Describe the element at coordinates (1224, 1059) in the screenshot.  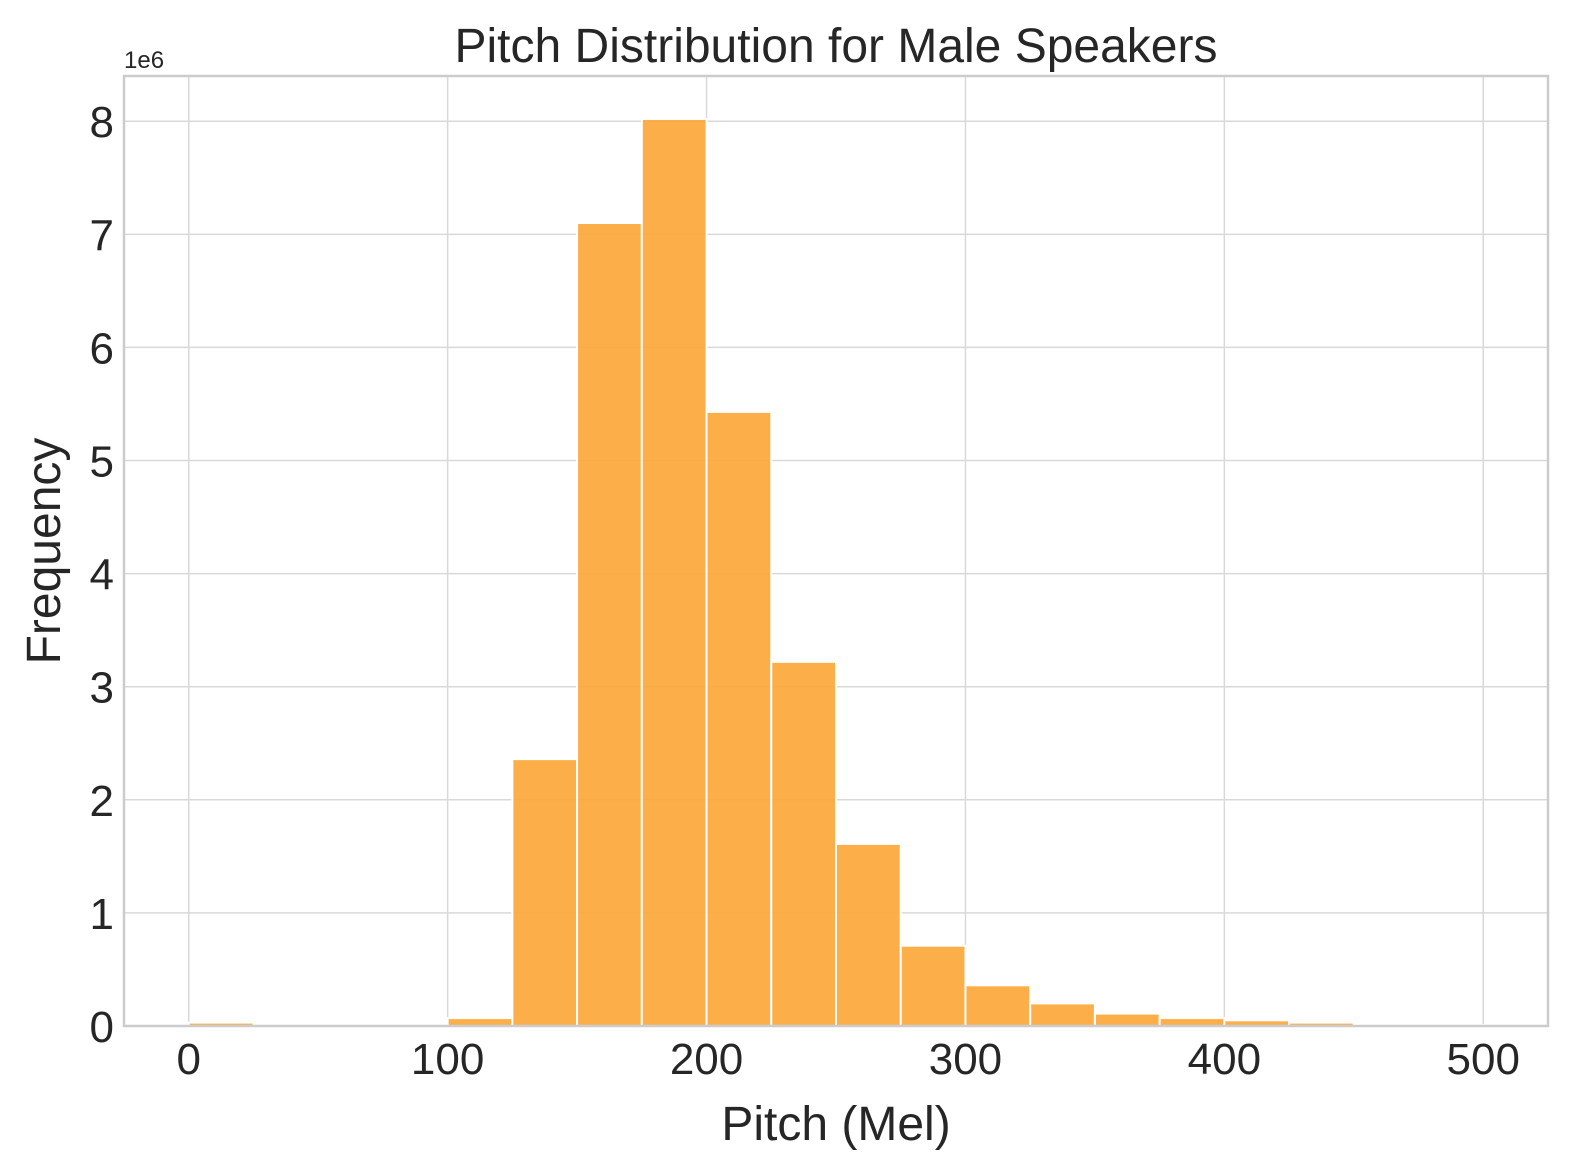
I see `x-tick-label: 400` at that location.